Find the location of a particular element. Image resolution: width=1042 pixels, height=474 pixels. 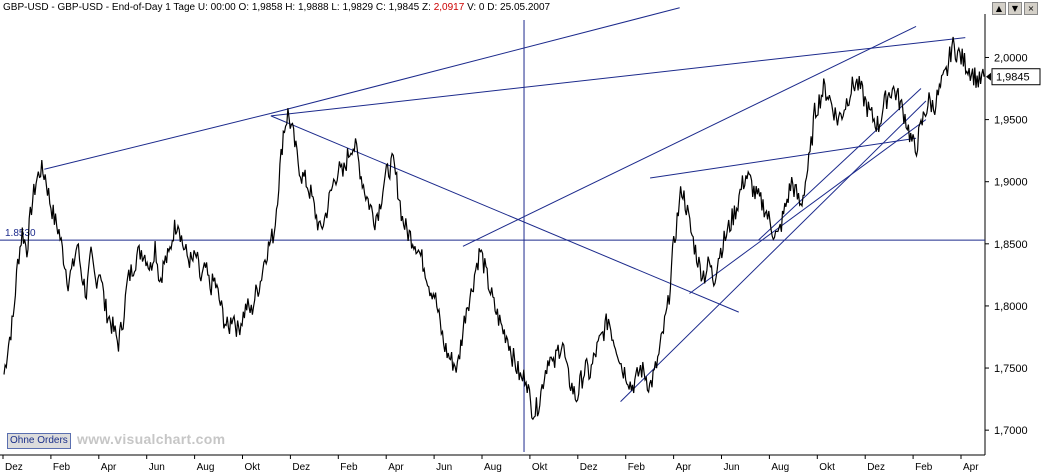

watermark-logo: www.visualchart.com is located at coordinates (151, 439).